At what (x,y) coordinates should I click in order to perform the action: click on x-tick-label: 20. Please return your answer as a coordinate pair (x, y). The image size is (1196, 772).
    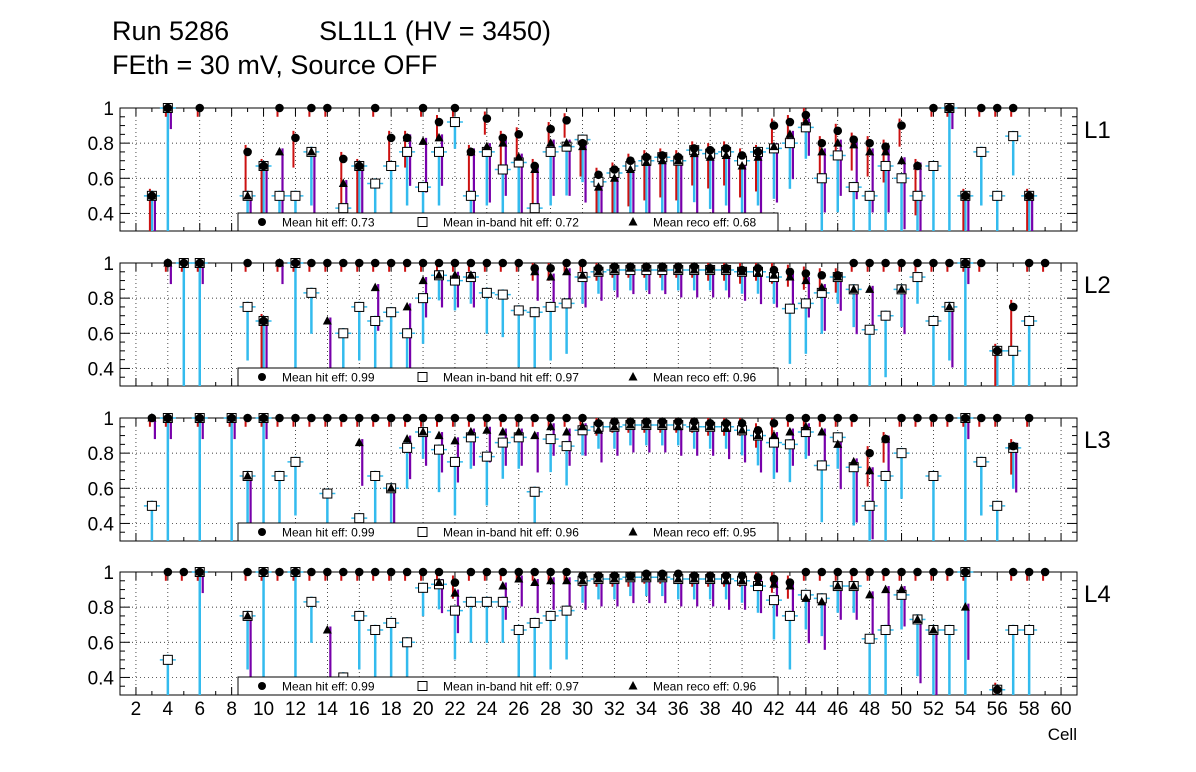
    Looking at the image, I should click on (422, 709).